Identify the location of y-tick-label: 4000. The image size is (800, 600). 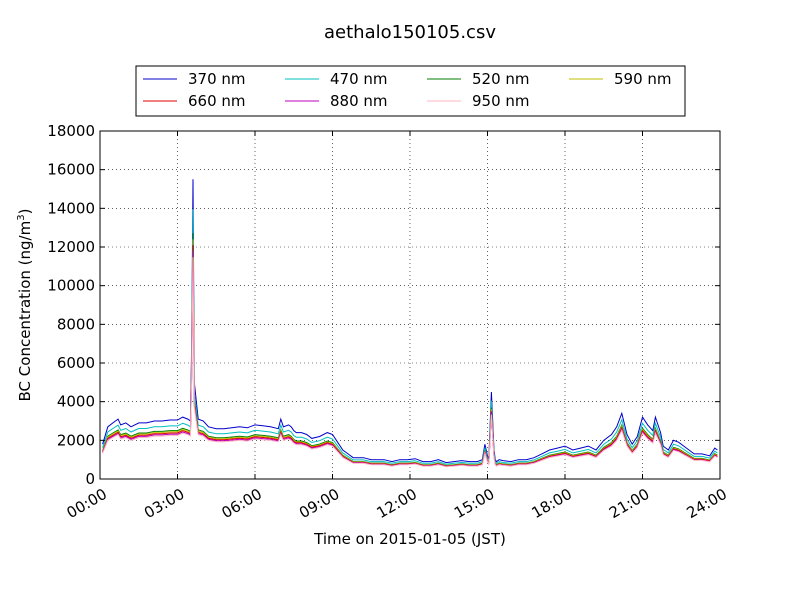
(76, 402).